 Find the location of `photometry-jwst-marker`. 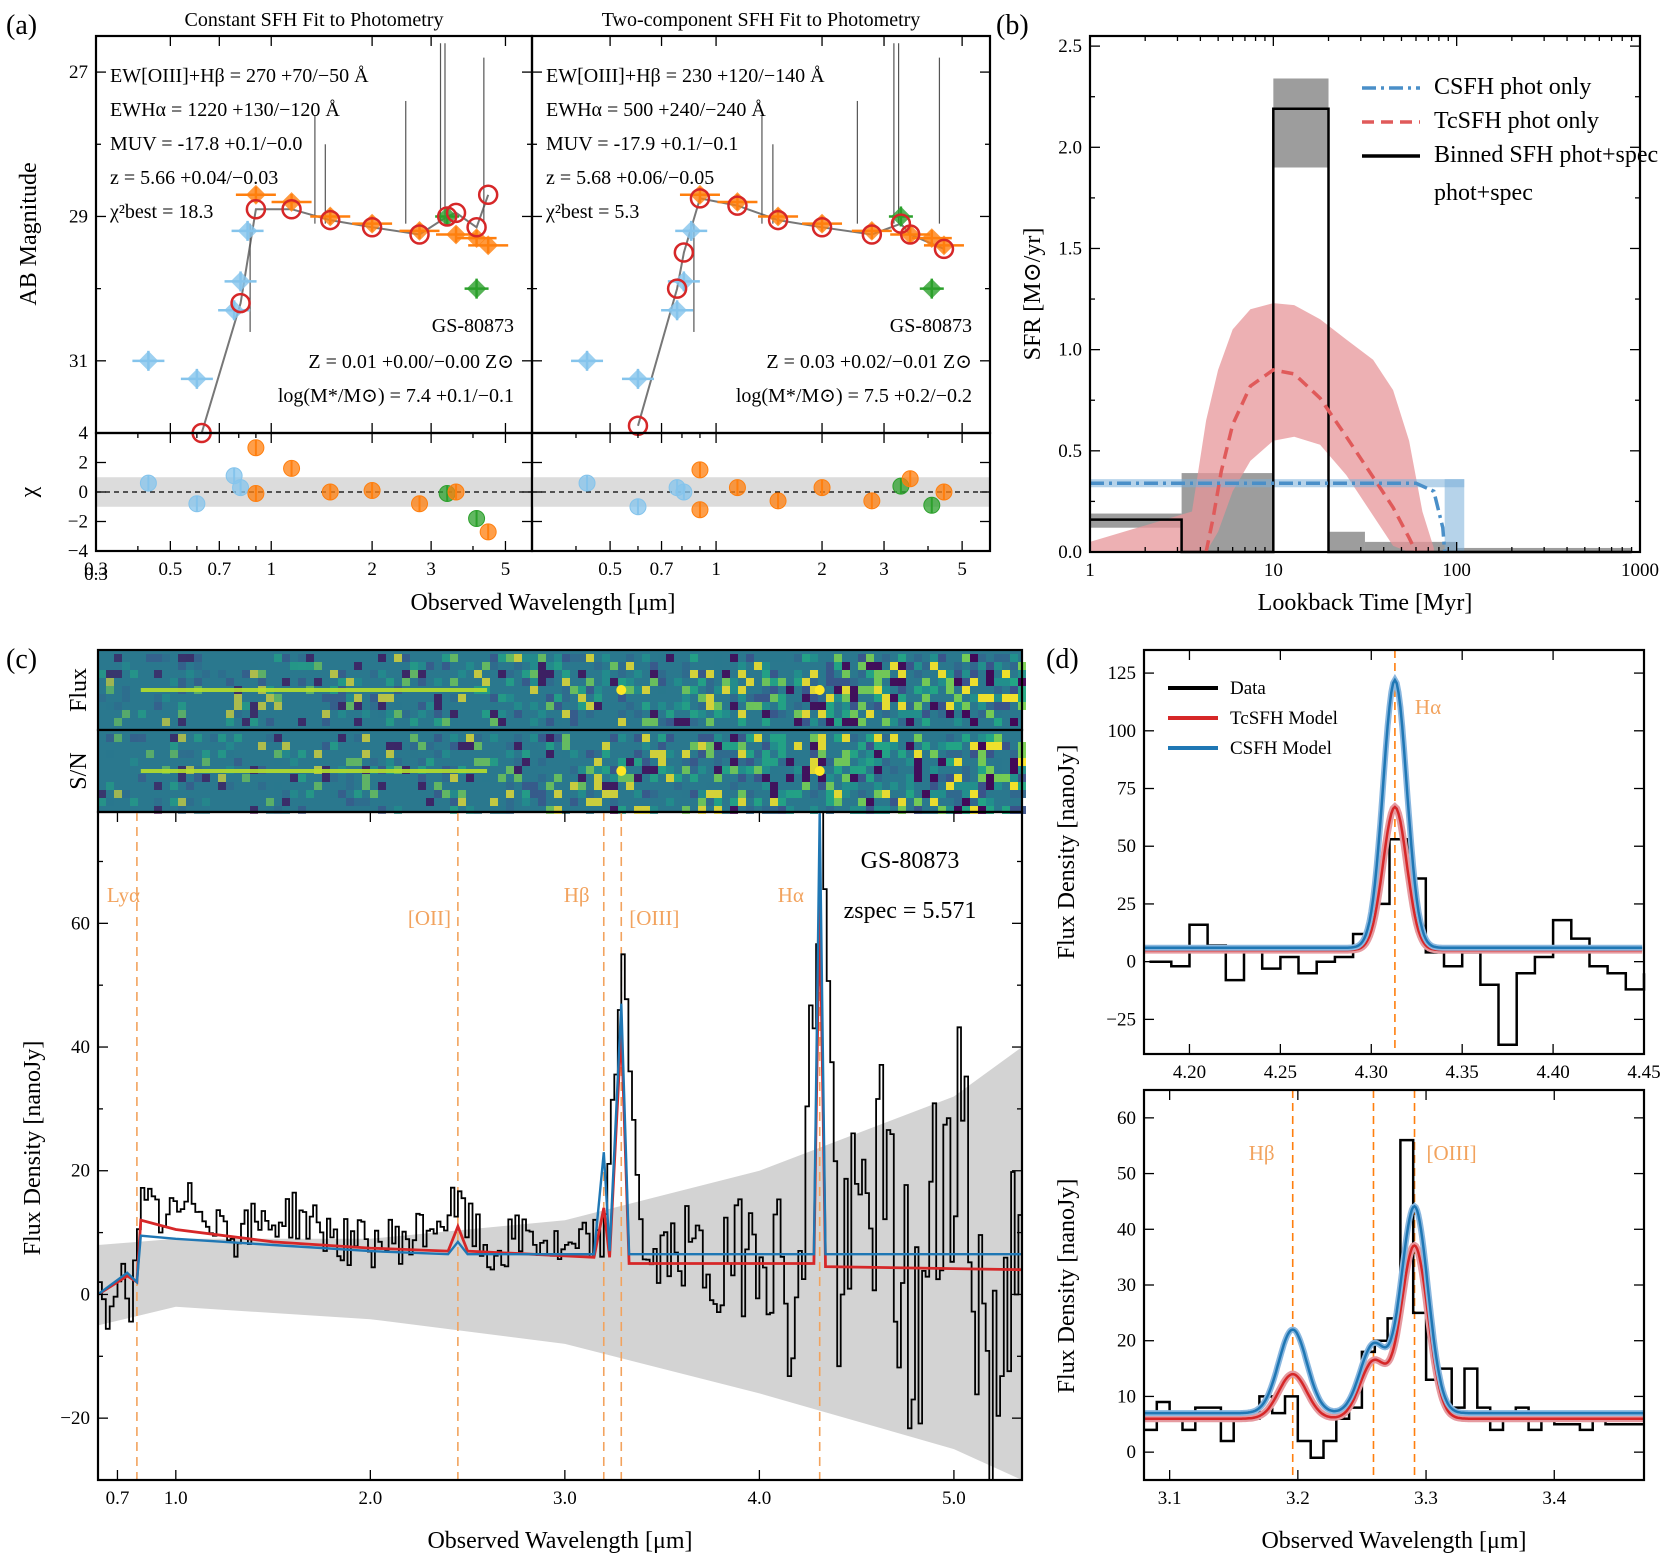

photometry-jwst-marker is located at coordinates (291, 202).